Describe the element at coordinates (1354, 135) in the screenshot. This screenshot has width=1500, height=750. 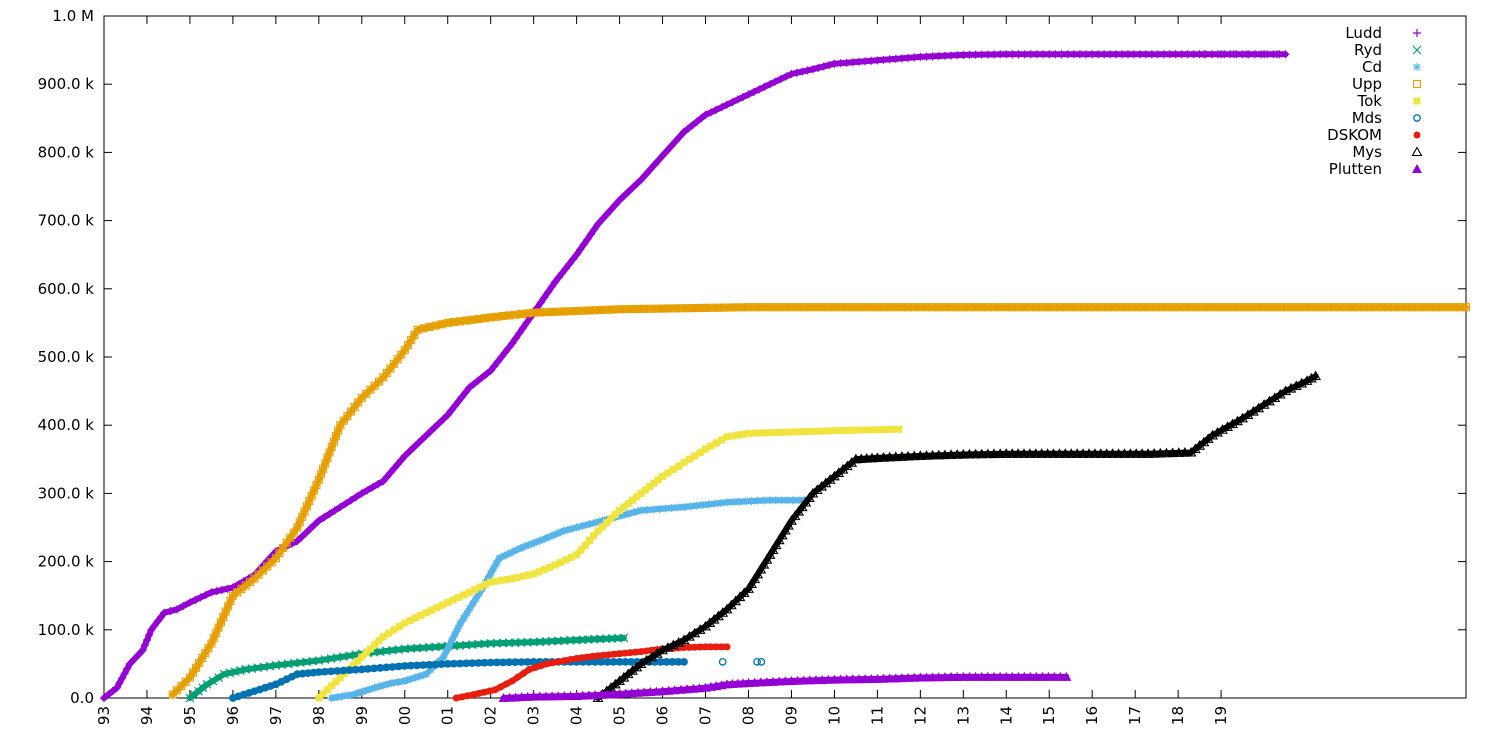
I see `legend-label: DSKOM` at that location.